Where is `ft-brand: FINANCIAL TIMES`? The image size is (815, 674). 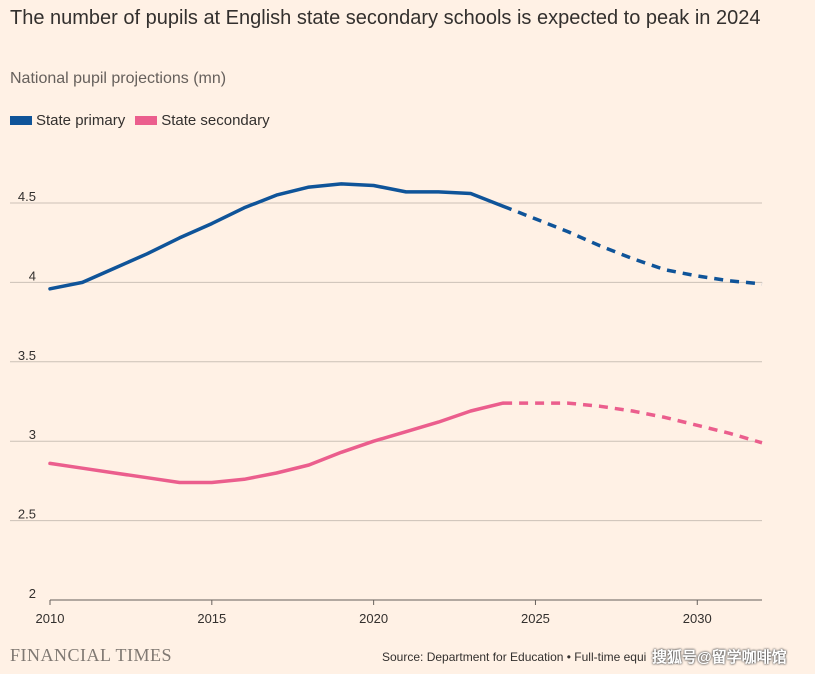
ft-brand: FINANCIAL TIMES is located at coordinates (91, 655).